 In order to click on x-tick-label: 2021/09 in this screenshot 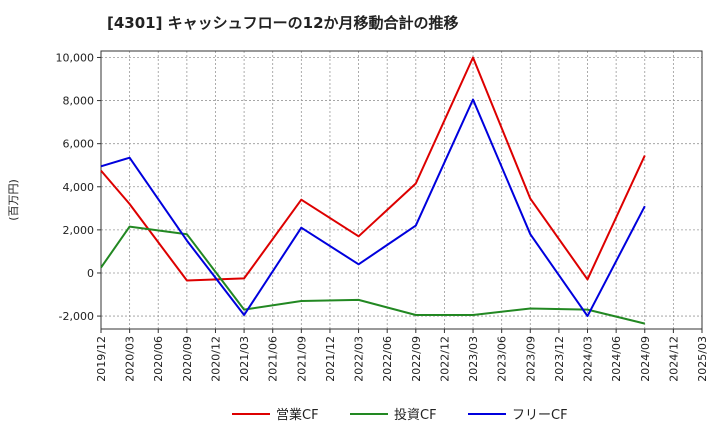, I will do `click(301, 359)`.